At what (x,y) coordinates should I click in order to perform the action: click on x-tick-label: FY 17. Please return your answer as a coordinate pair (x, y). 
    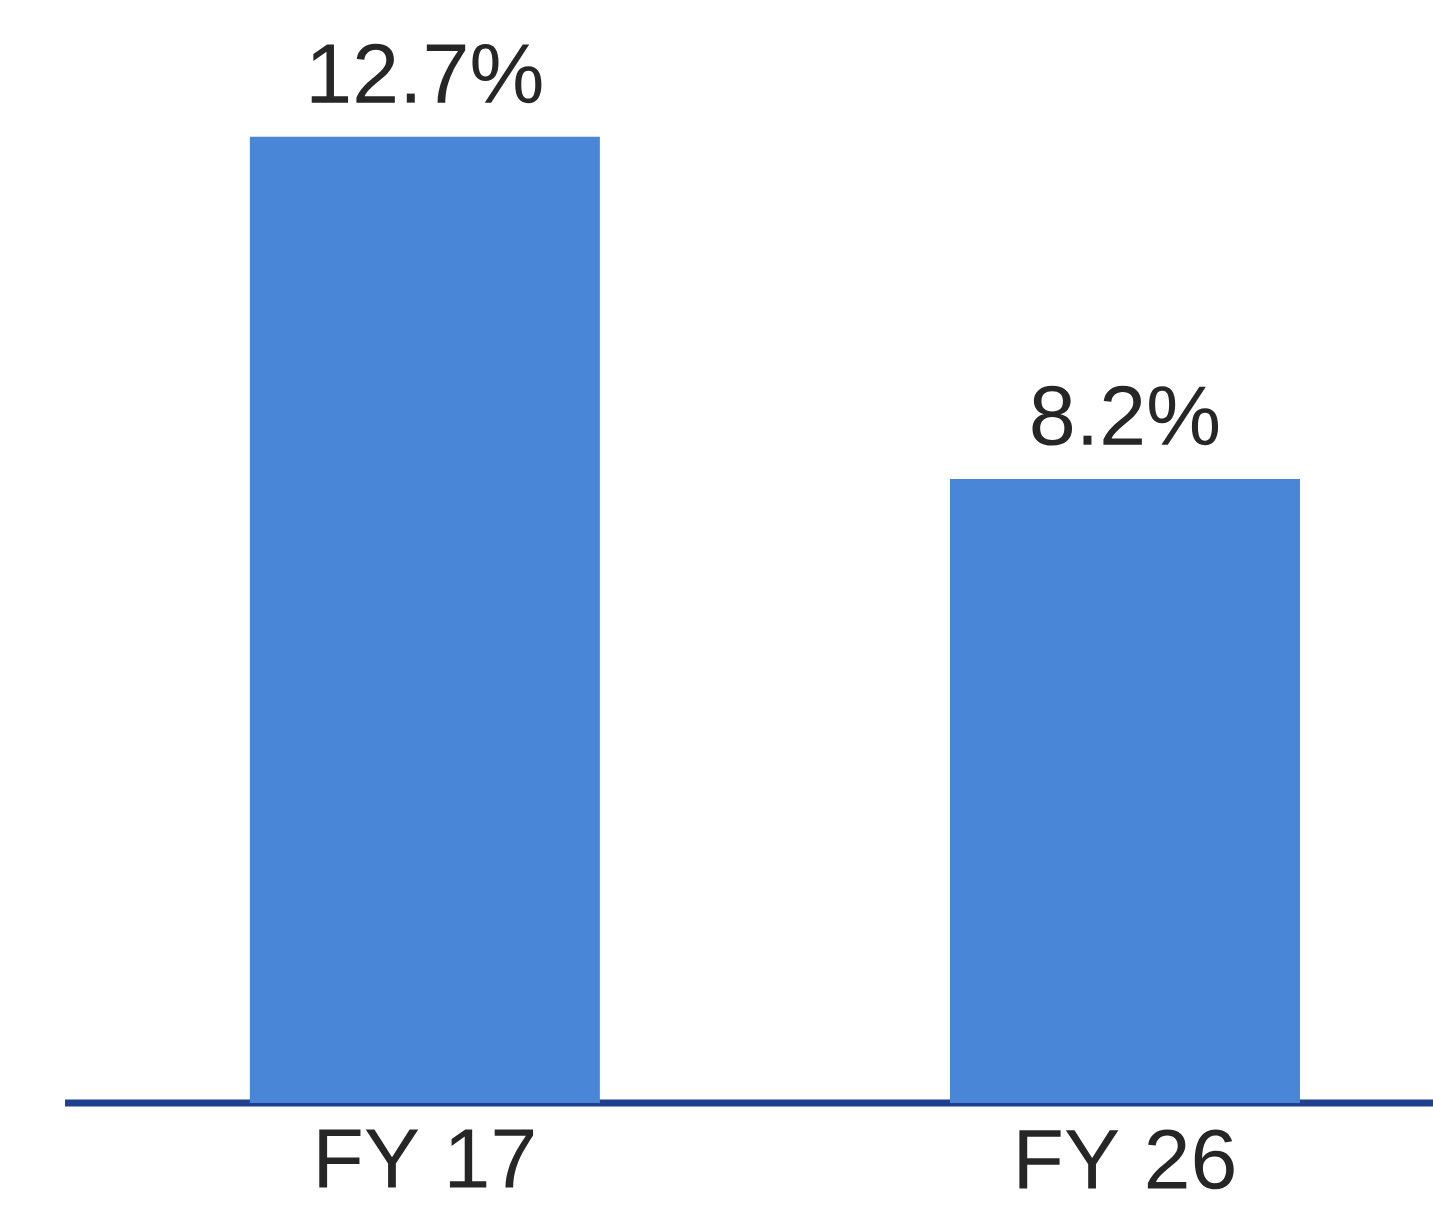
    Looking at the image, I should click on (426, 1158).